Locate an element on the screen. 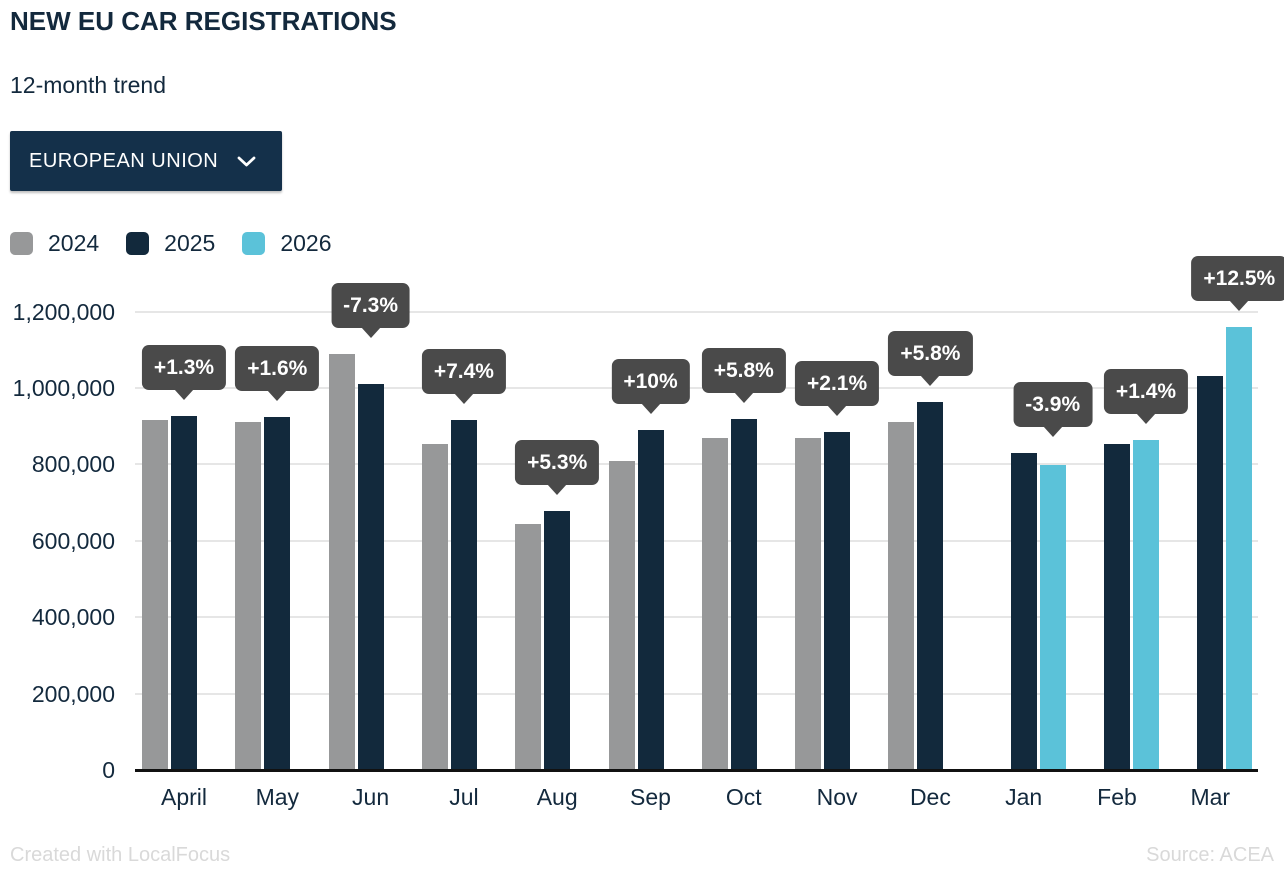  y-axis-tick-label: 200,000 is located at coordinates (73, 693).